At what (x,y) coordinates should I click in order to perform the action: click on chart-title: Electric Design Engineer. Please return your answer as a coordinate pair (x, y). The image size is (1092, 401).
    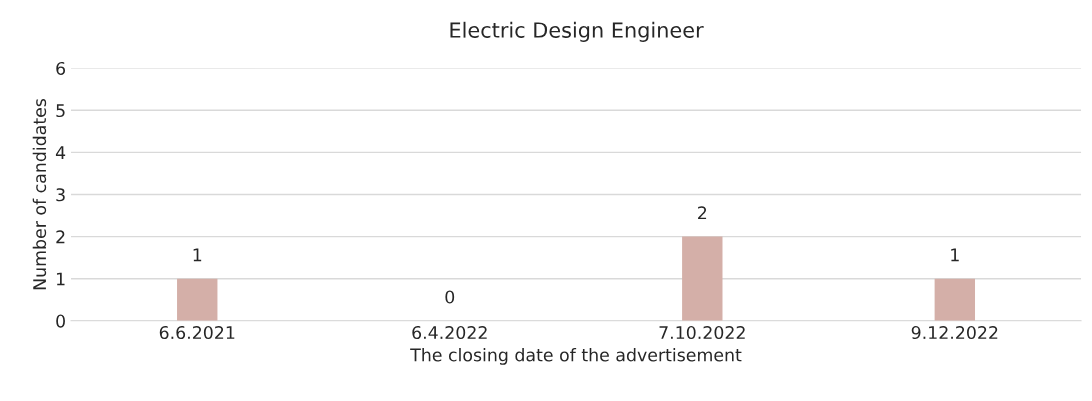
    Looking at the image, I should click on (577, 31).